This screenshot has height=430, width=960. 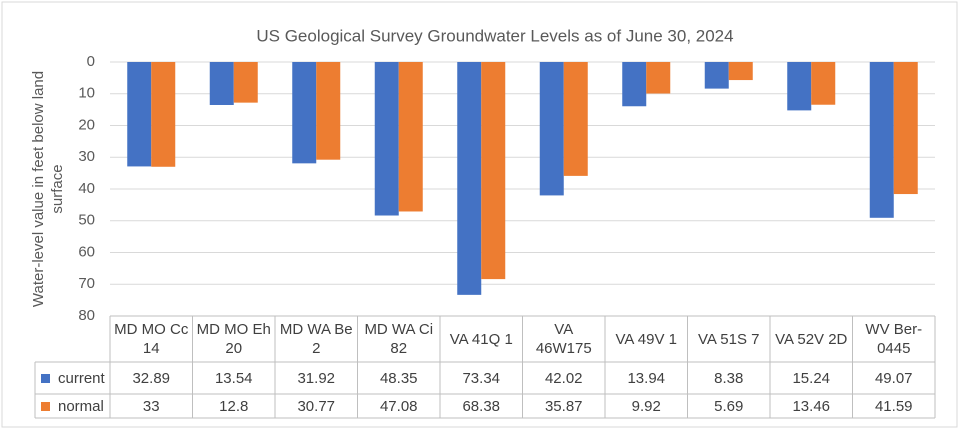 What do you see at coordinates (86, 251) in the screenshot?
I see `y-tick-label: 60` at bounding box center [86, 251].